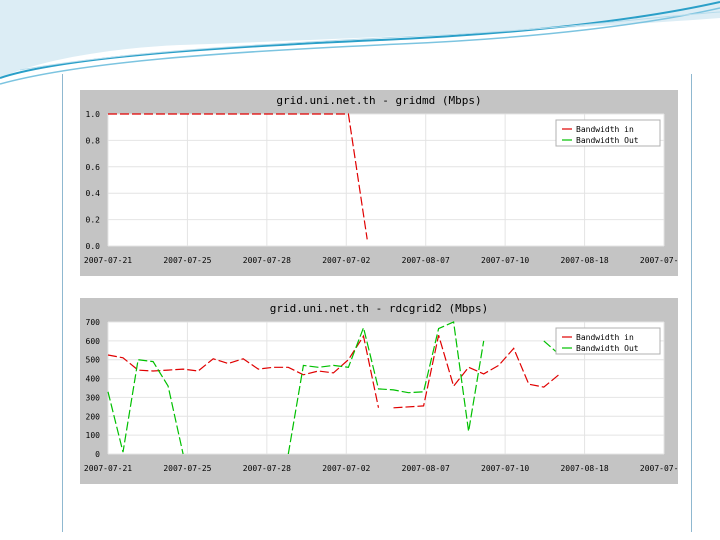 Image resolution: width=720 pixels, height=540 pixels. What do you see at coordinates (93, 246) in the screenshot?
I see `y-tick-label: 0.0` at bounding box center [93, 246].